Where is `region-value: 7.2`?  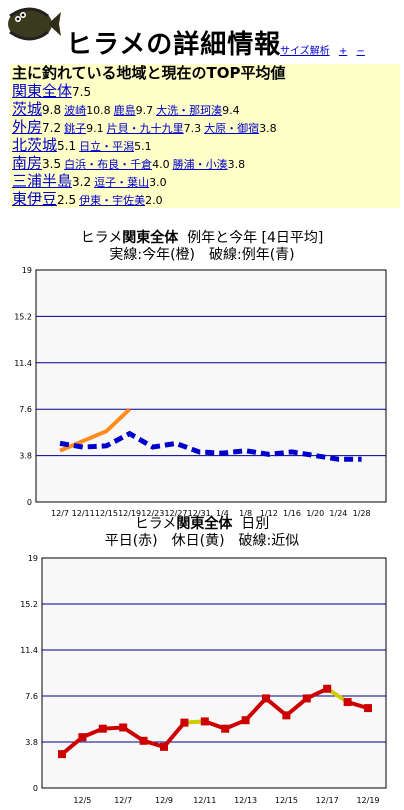 region-value: 7.2 is located at coordinates (52, 128).